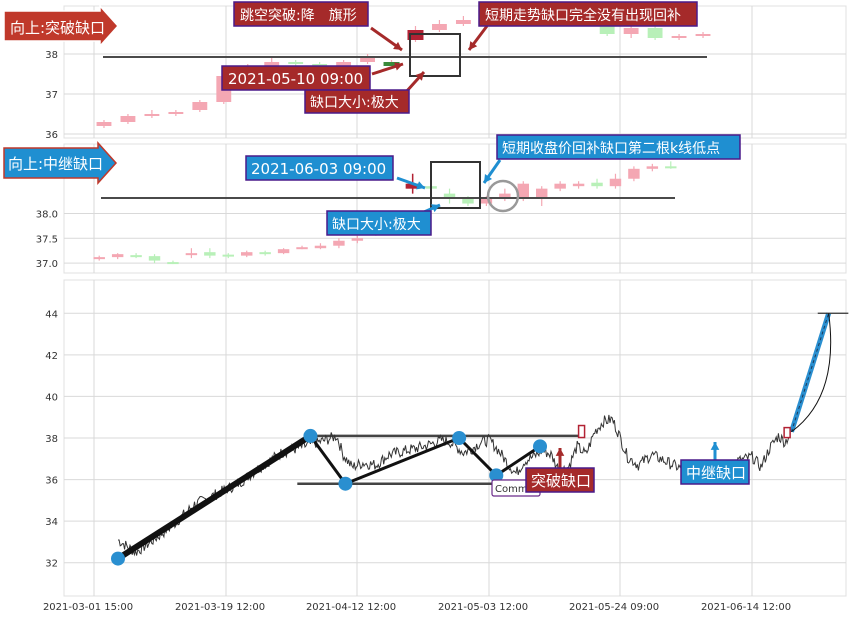 The image size is (853, 618). Describe the element at coordinates (473, 45) in the screenshot. I see `note-arrow-head` at that location.